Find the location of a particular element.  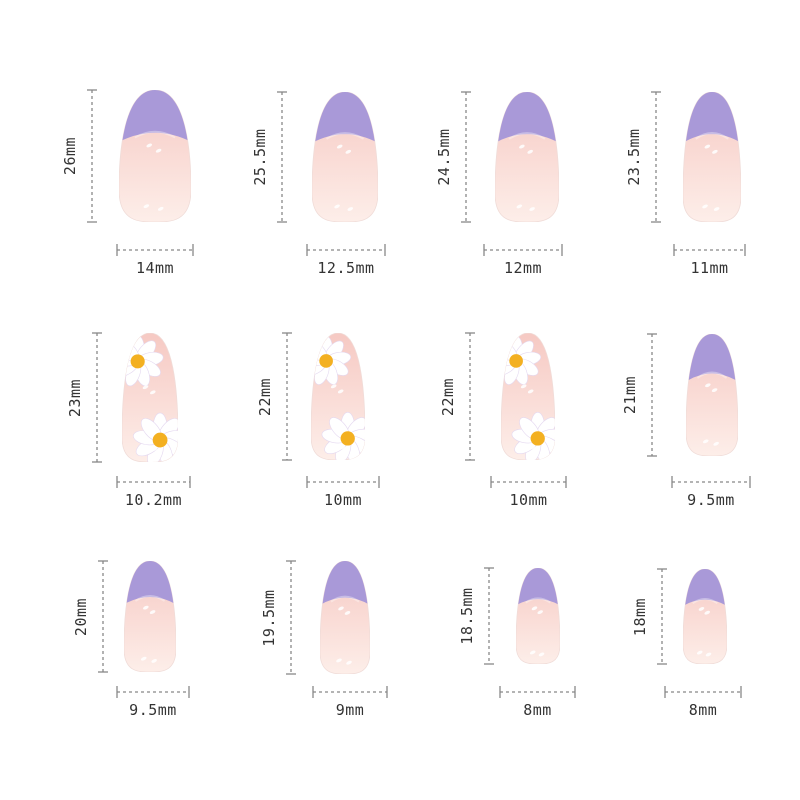

width-label: 11mm is located at coordinates (709, 268).